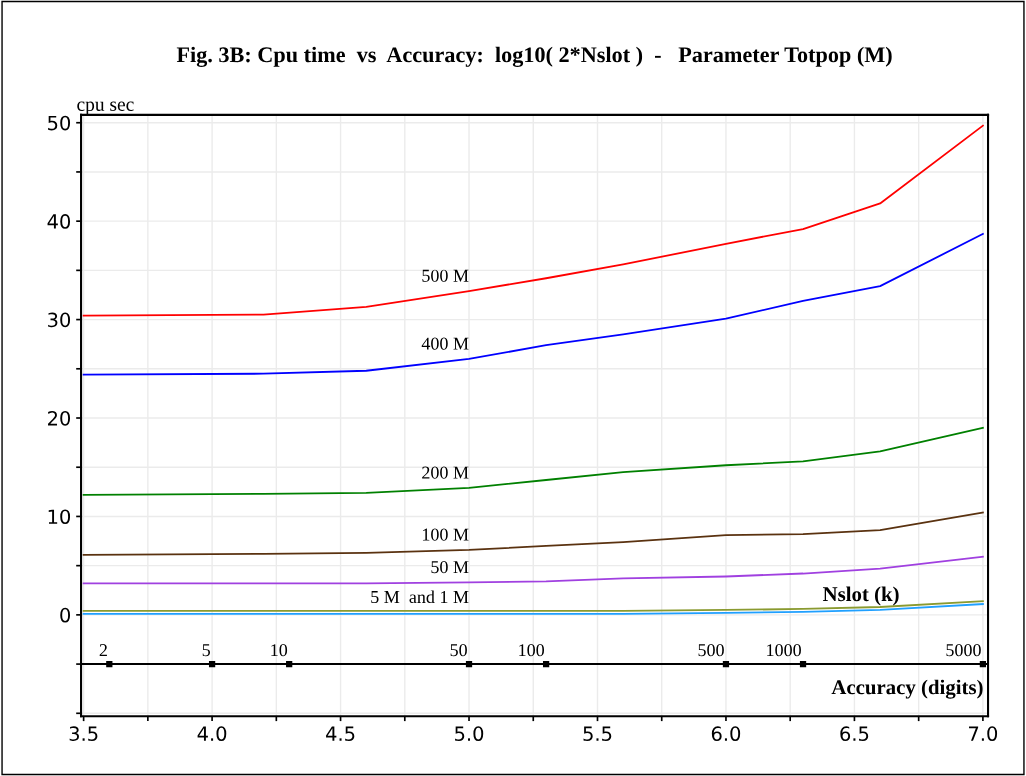 The image size is (1026, 776). I want to click on series-label: 200 M, so click(445, 472).